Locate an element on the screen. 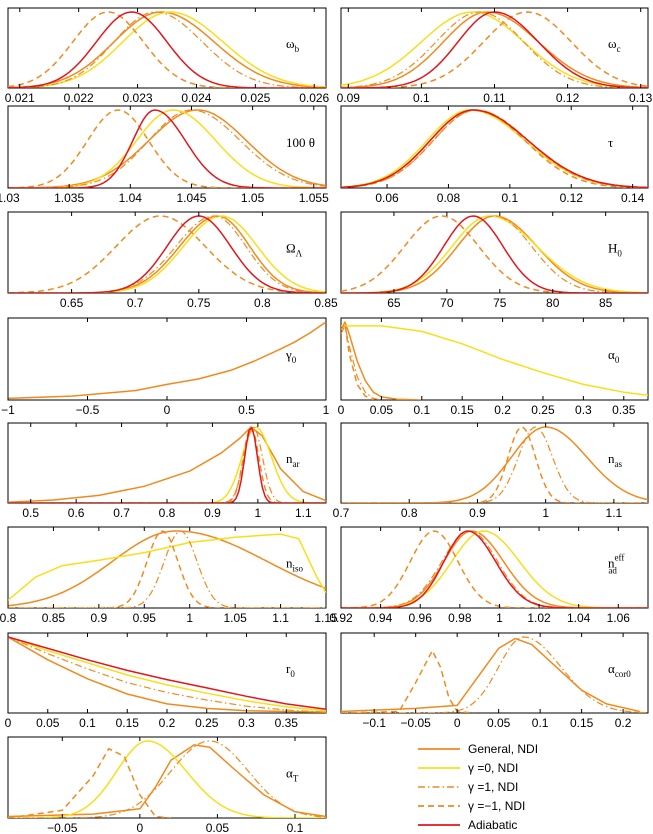 Image resolution: width=653 pixels, height=834 pixels. parameter-label: αT is located at coordinates (292, 775).